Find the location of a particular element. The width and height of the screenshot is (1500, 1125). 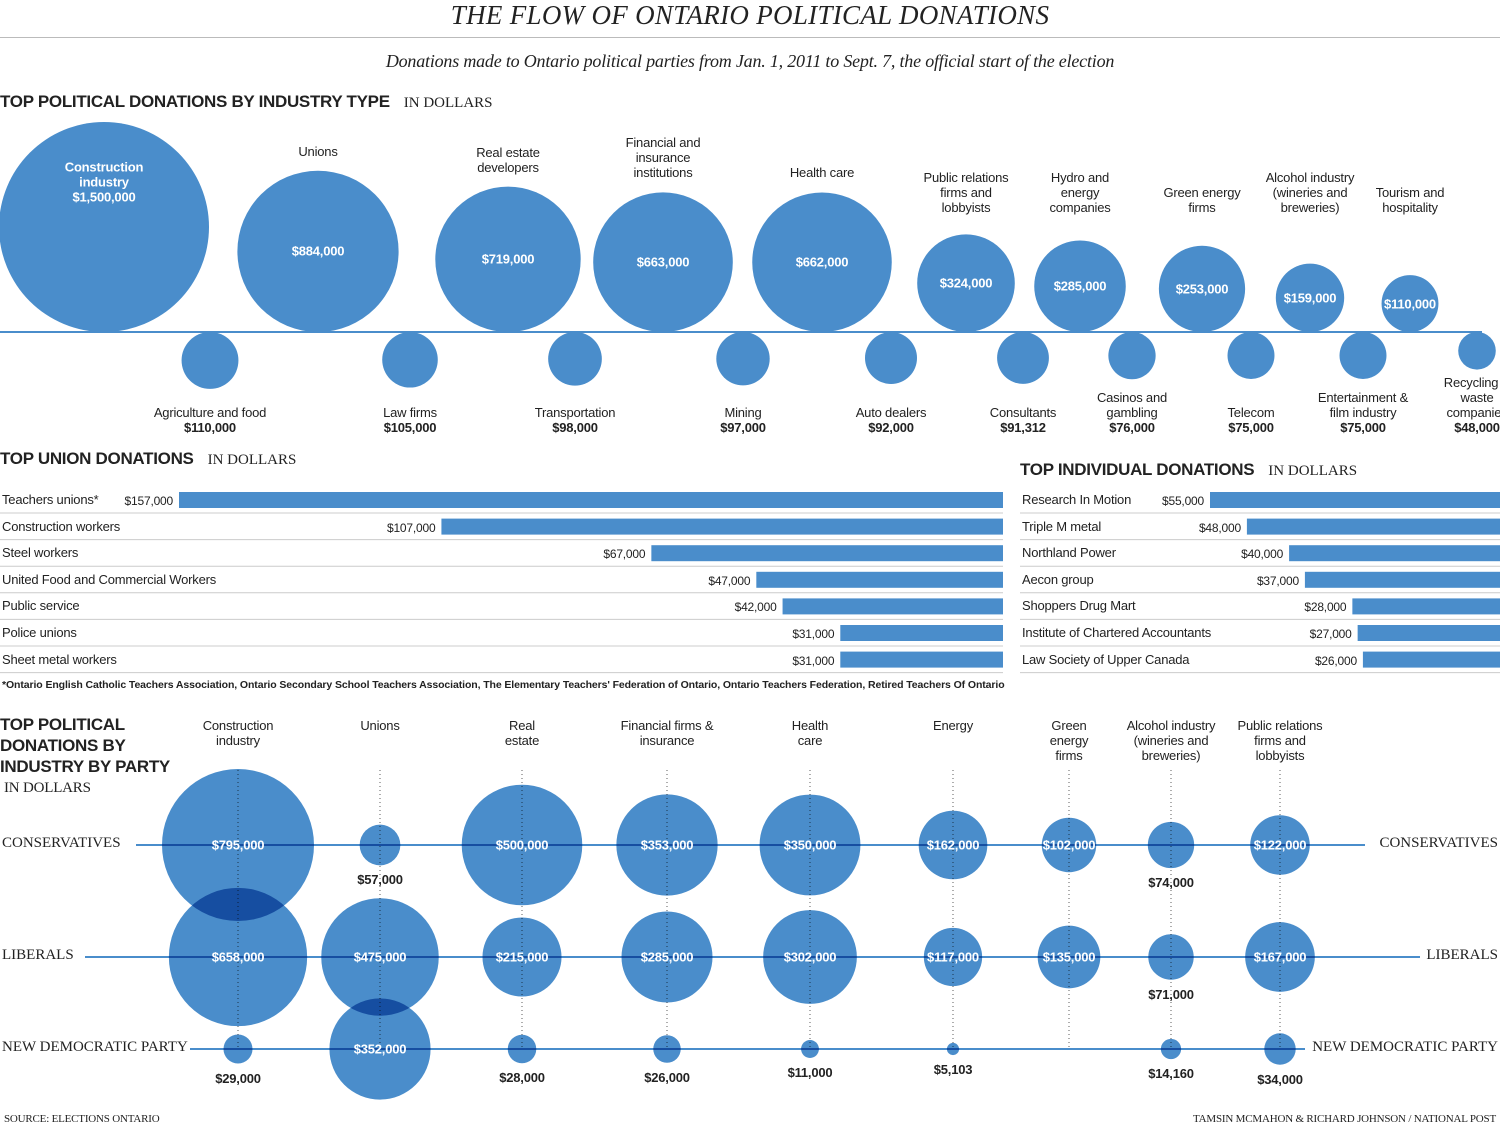

value-label: $48,000 is located at coordinates (1219, 527).